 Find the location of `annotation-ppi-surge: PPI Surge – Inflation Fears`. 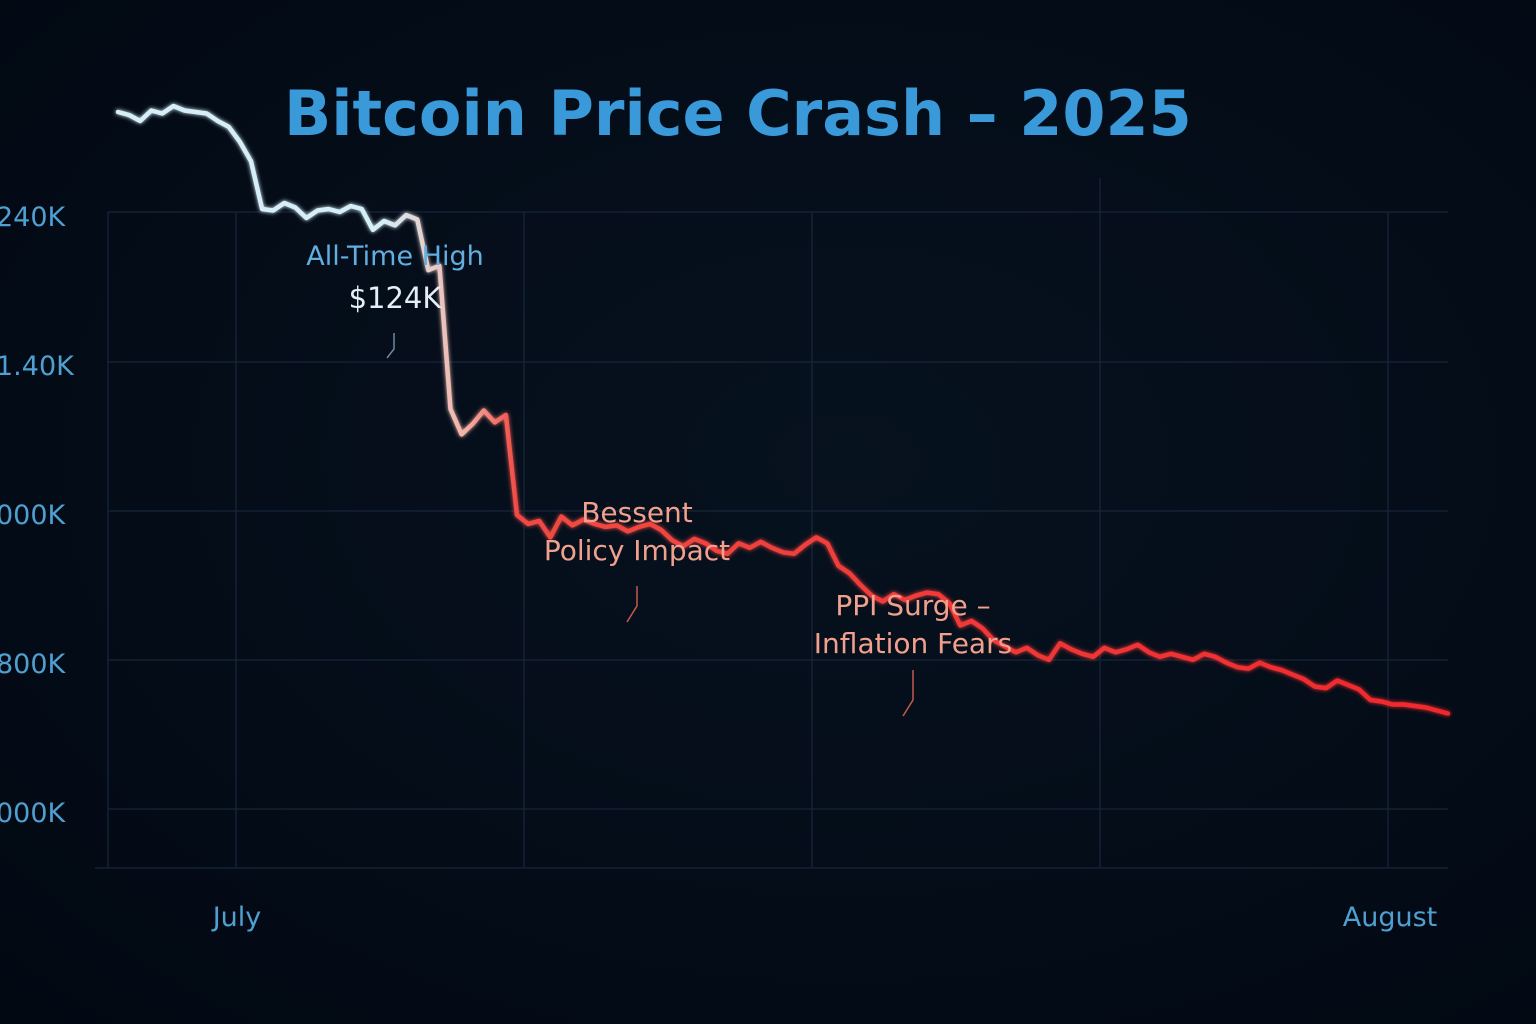

annotation-ppi-surge: PPI Surge – Inflation Fears is located at coordinates (913, 653).